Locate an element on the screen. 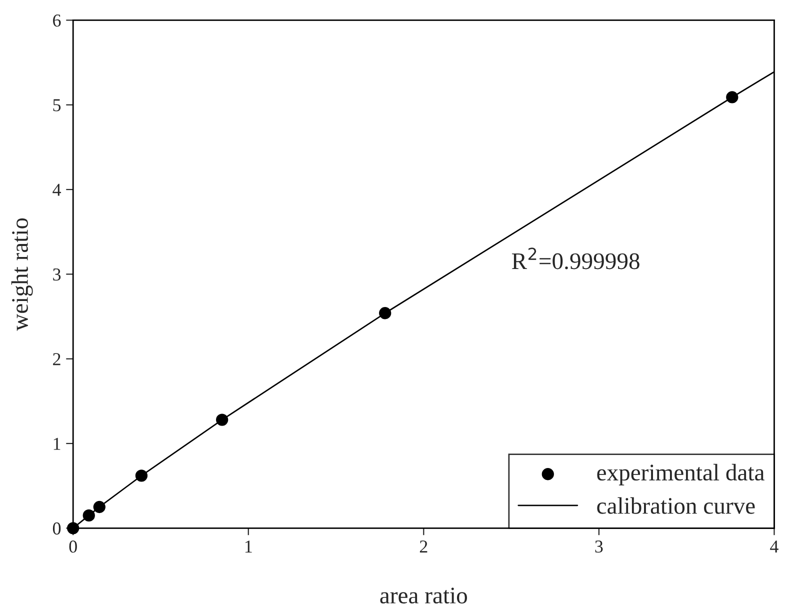 The image size is (786, 612). x-tick-label: 1 is located at coordinates (248, 546).